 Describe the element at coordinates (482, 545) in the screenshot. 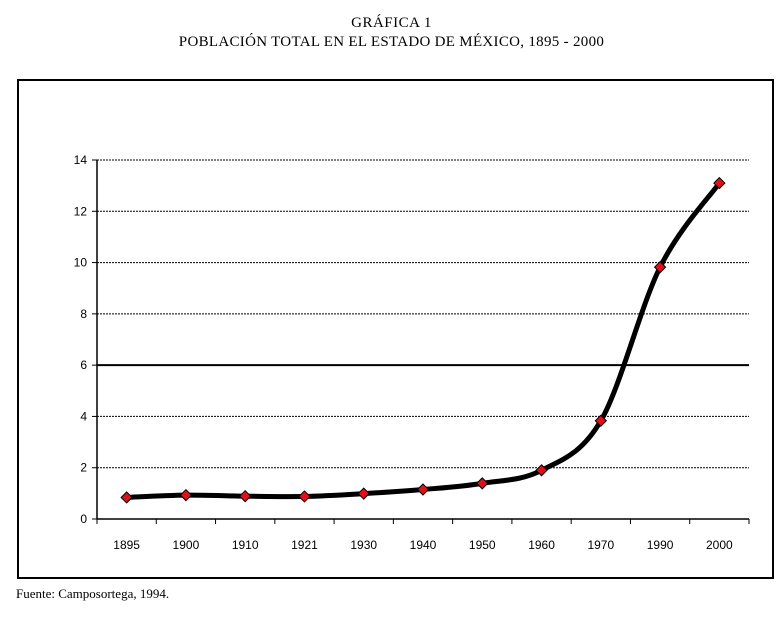

I see `x-tick-label-1950: 1950` at that location.